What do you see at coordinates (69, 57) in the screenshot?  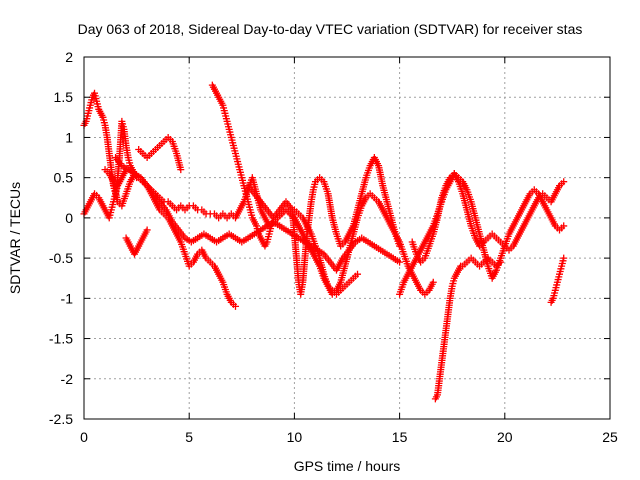 I see `y-tick-label: 2` at bounding box center [69, 57].